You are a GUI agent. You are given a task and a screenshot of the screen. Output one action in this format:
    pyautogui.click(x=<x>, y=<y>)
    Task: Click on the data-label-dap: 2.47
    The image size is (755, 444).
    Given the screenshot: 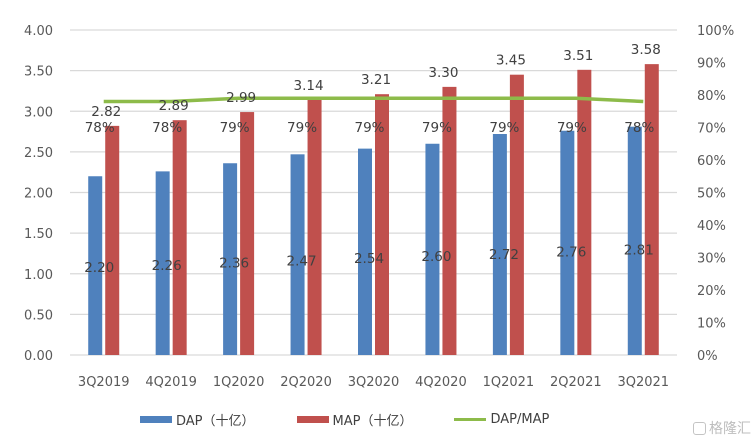 What is the action you would take?
    pyautogui.click(x=302, y=261)
    